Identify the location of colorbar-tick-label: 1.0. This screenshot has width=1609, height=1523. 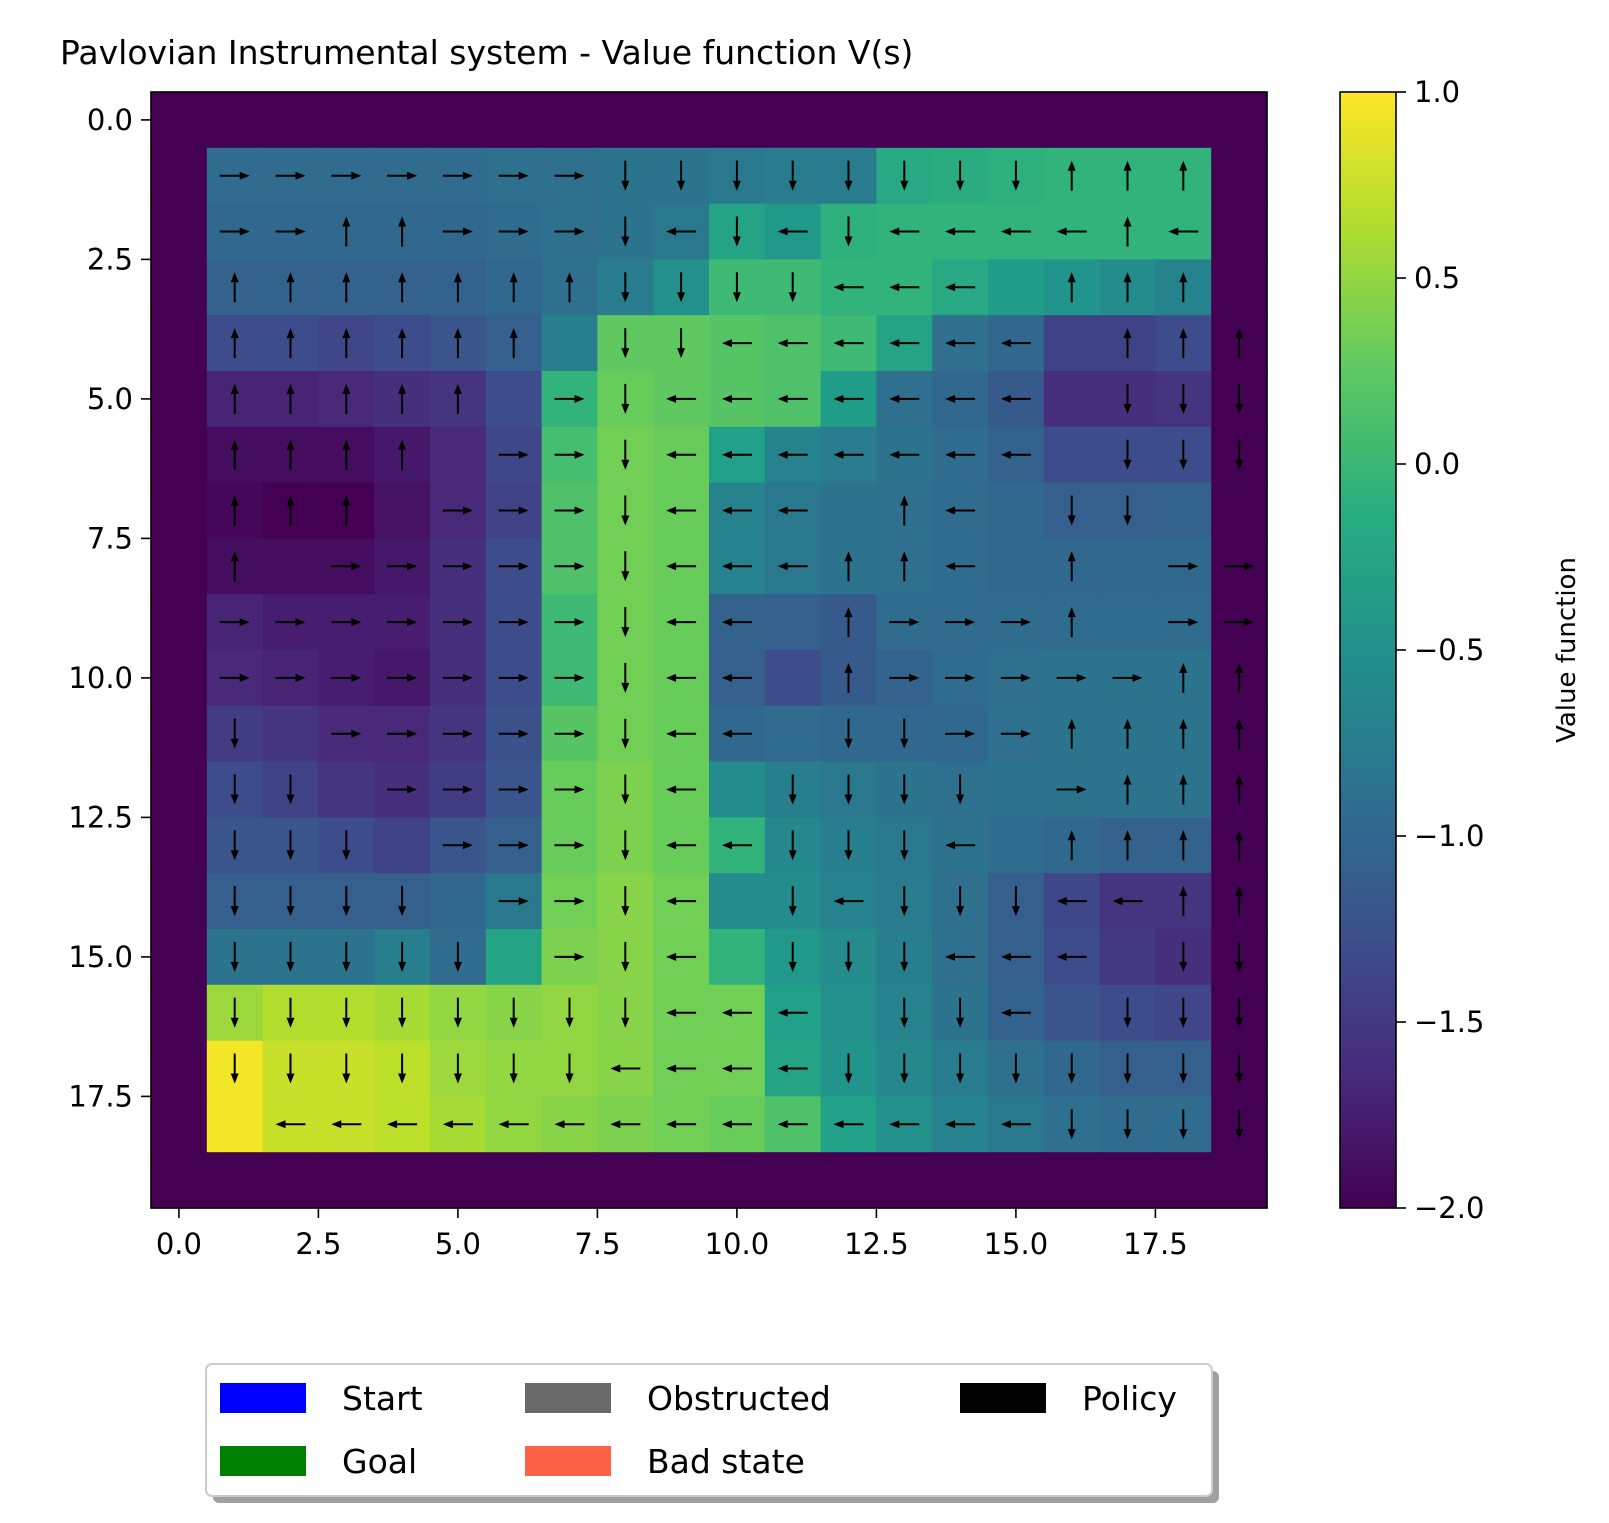
(1437, 92).